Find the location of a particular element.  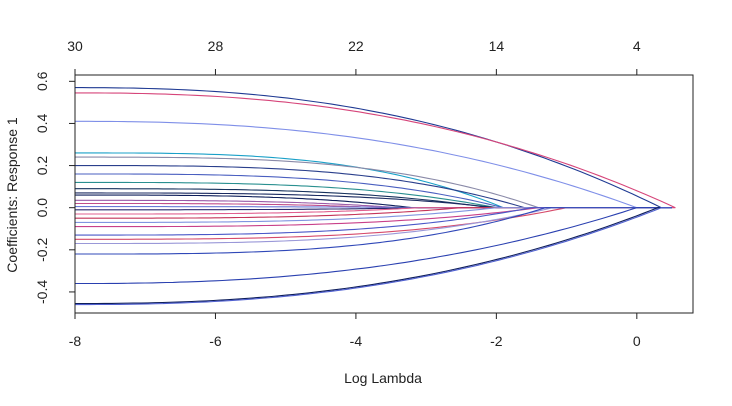

watermark-sub: @稀土掘金技术社区 is located at coordinates (641, 387).